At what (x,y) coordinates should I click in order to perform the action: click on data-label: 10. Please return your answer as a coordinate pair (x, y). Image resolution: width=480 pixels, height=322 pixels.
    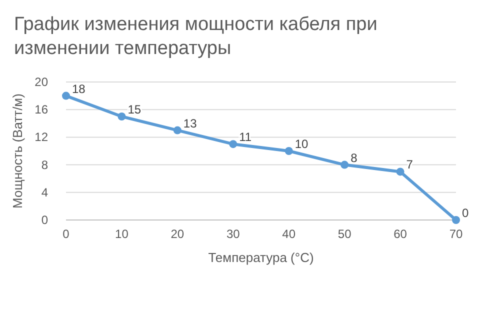
    Looking at the image, I should click on (301, 144).